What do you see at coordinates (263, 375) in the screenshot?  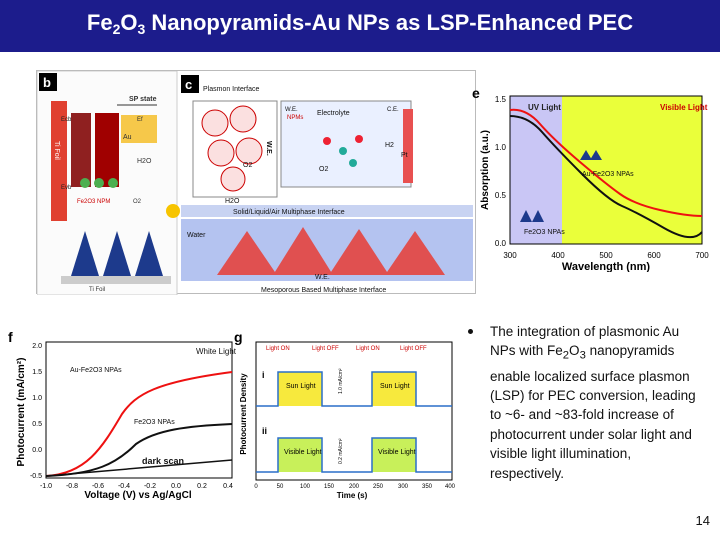 I see `svg-text: i` at bounding box center [263, 375].